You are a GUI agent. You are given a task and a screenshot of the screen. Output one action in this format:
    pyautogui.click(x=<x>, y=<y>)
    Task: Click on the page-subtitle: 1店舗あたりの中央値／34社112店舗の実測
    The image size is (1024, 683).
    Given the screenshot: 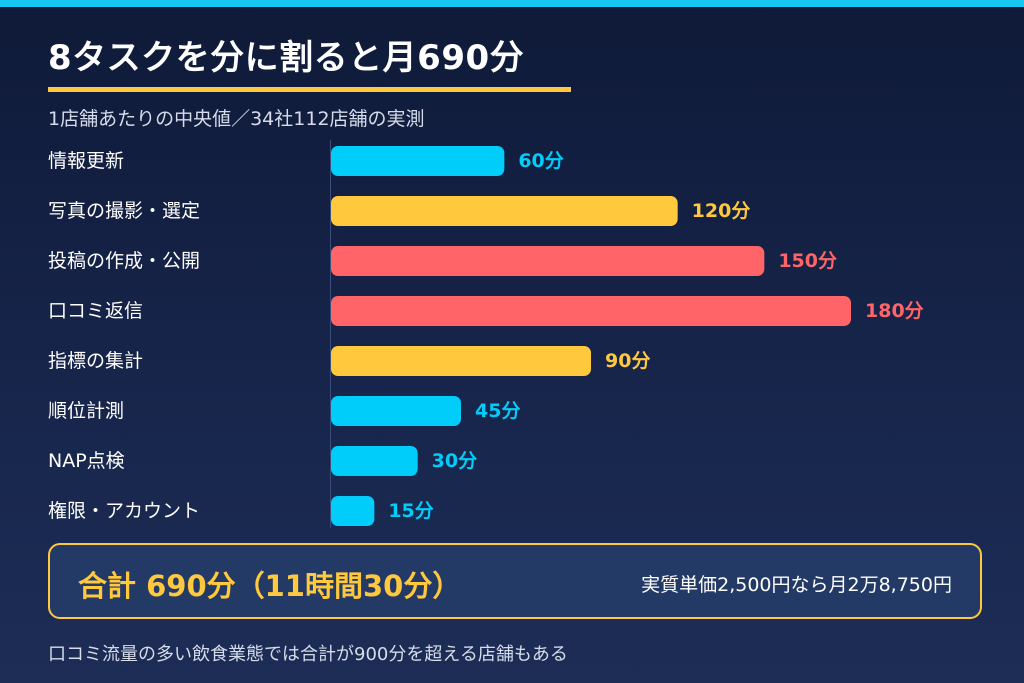 What is the action you would take?
    pyautogui.click(x=236, y=119)
    